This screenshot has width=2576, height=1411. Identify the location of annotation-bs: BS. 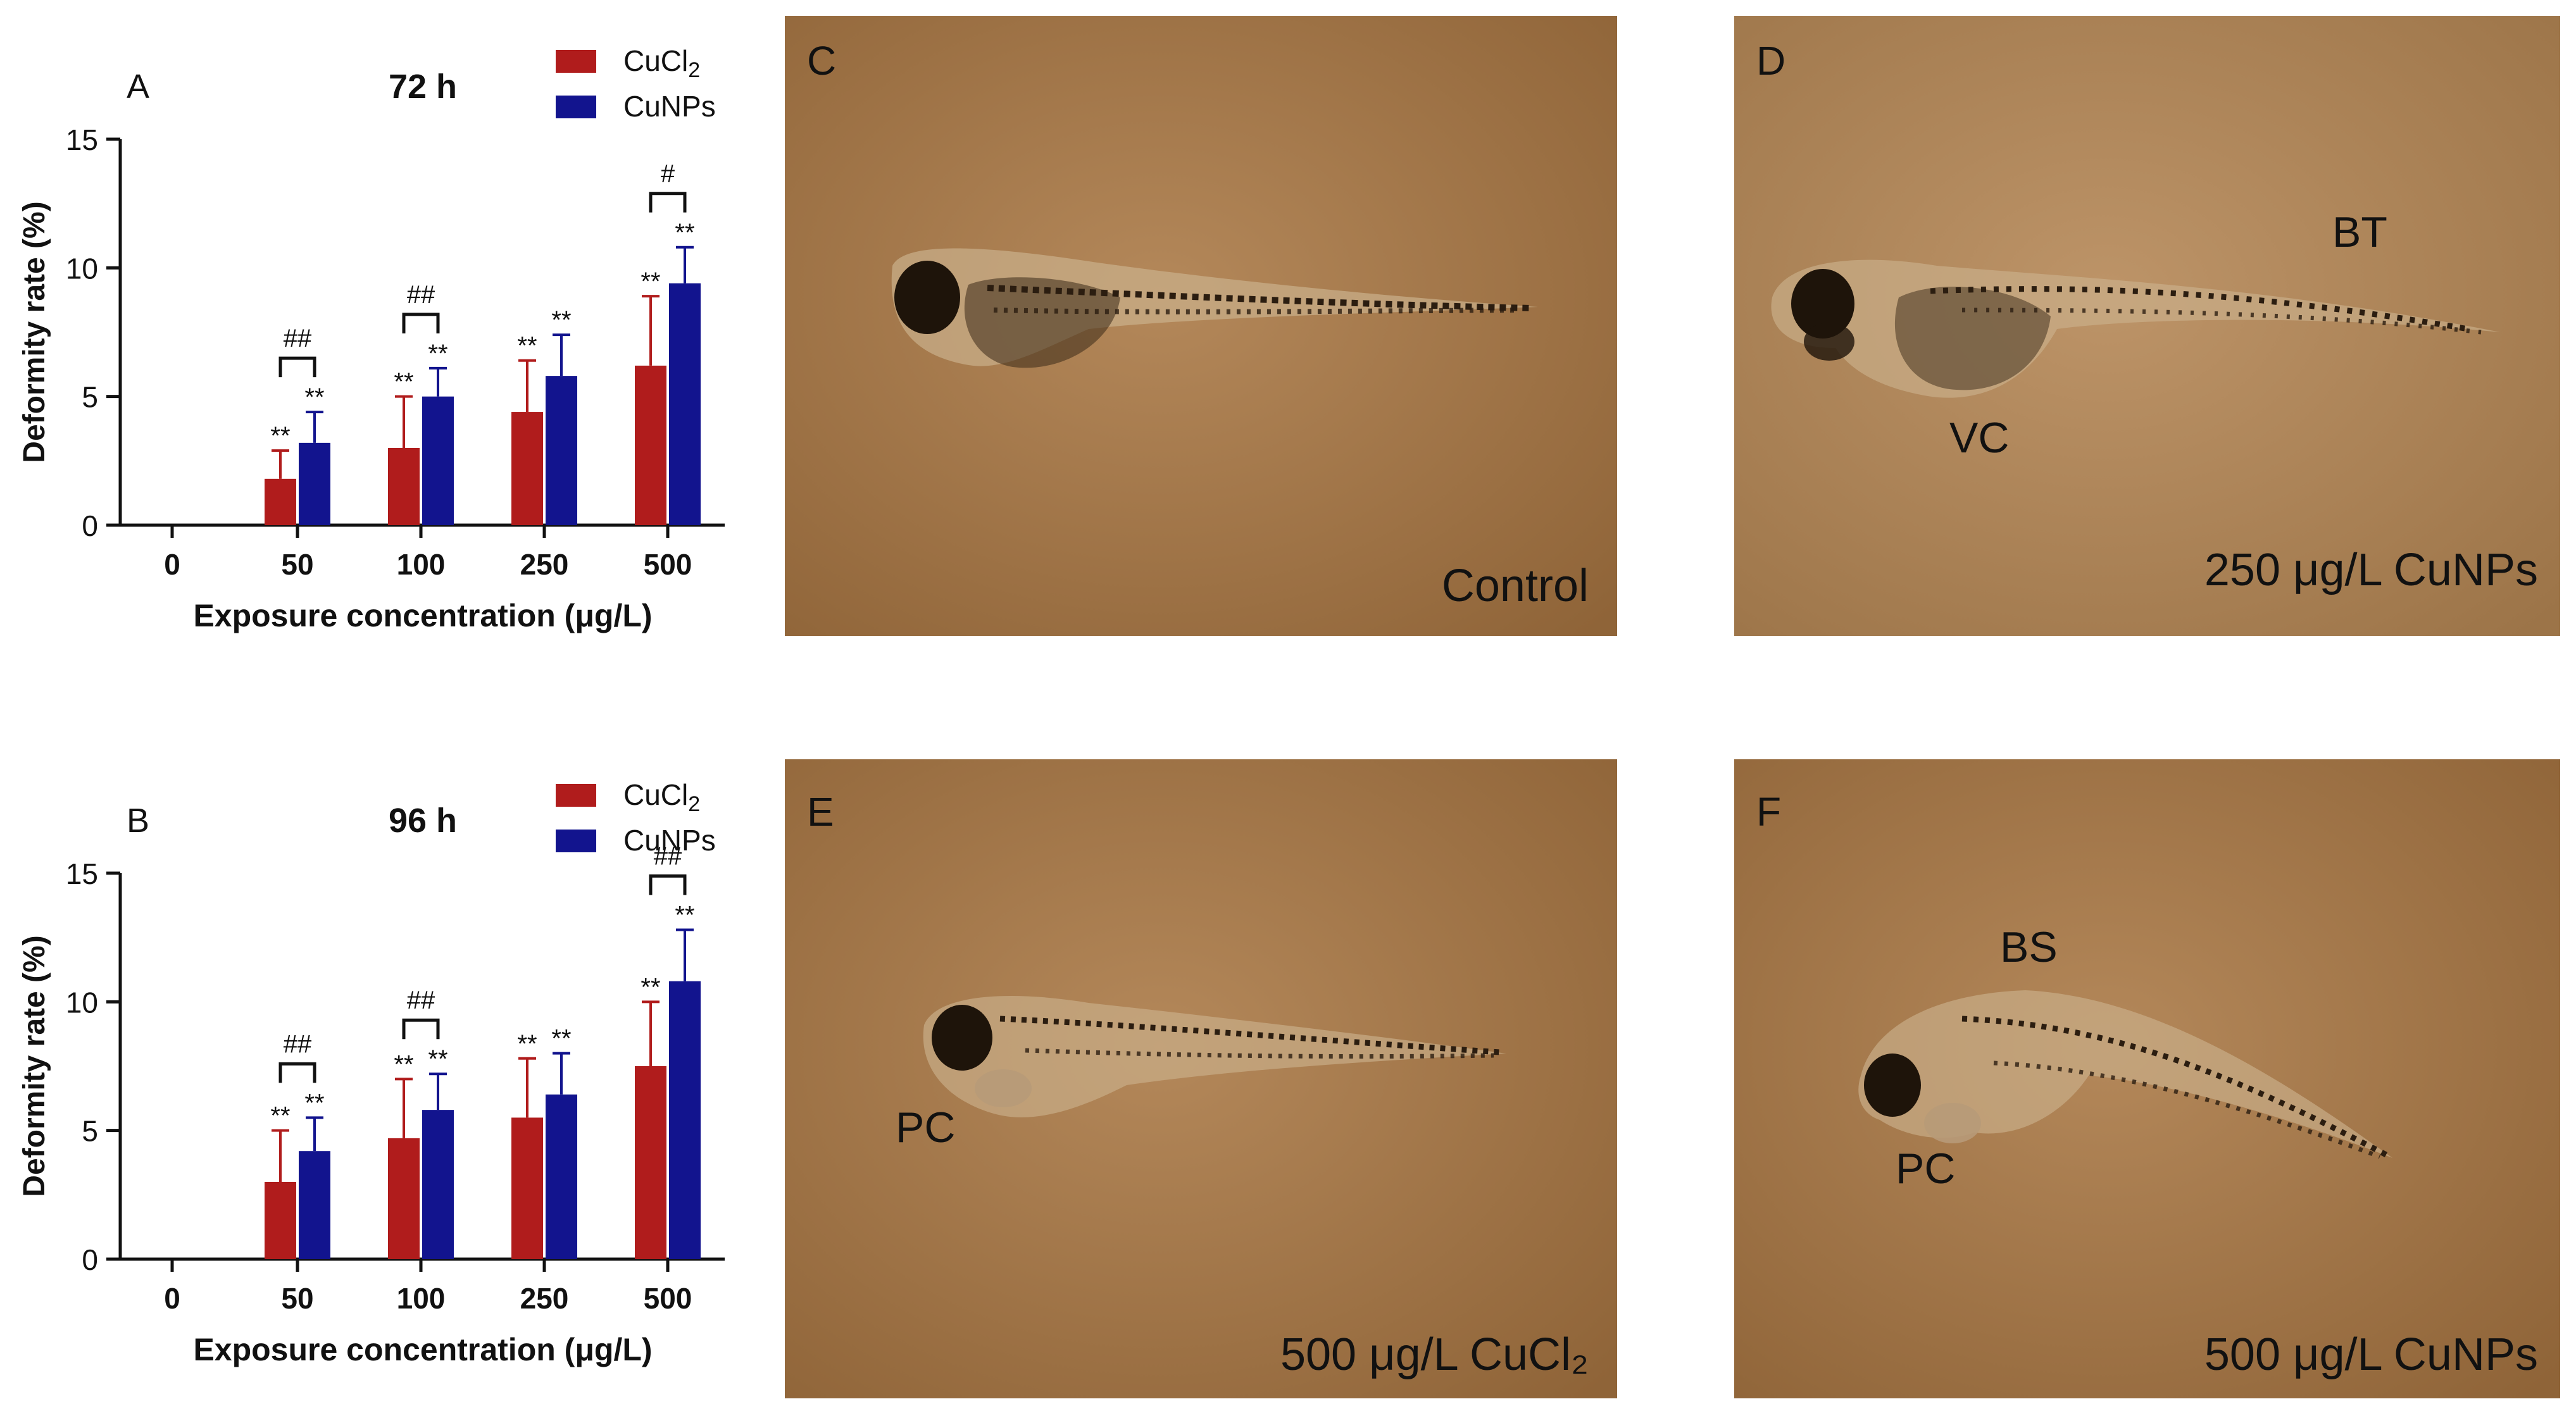
(2029, 947).